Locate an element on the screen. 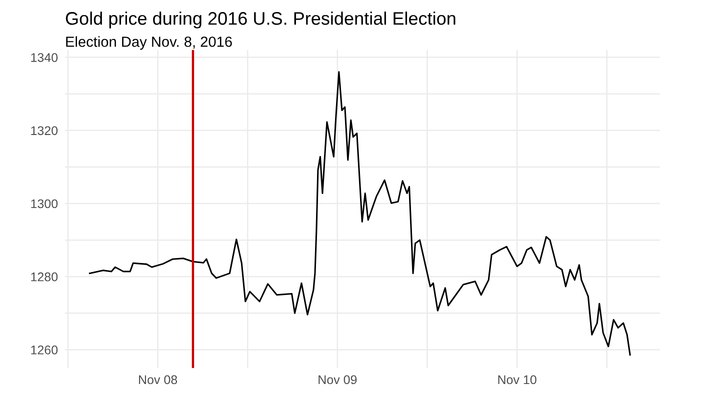 The width and height of the screenshot is (719, 395). y-tick-label: 1300 is located at coordinates (44, 203).